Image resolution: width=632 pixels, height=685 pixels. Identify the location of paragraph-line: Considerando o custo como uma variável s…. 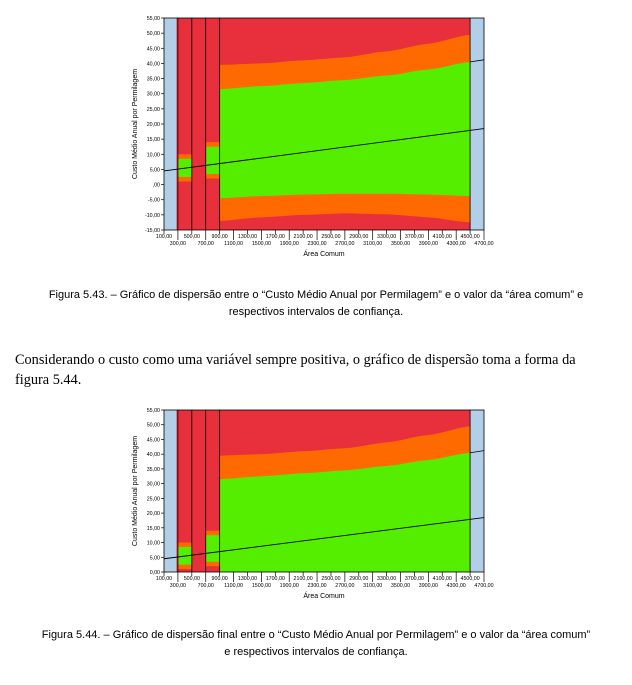
(295, 360).